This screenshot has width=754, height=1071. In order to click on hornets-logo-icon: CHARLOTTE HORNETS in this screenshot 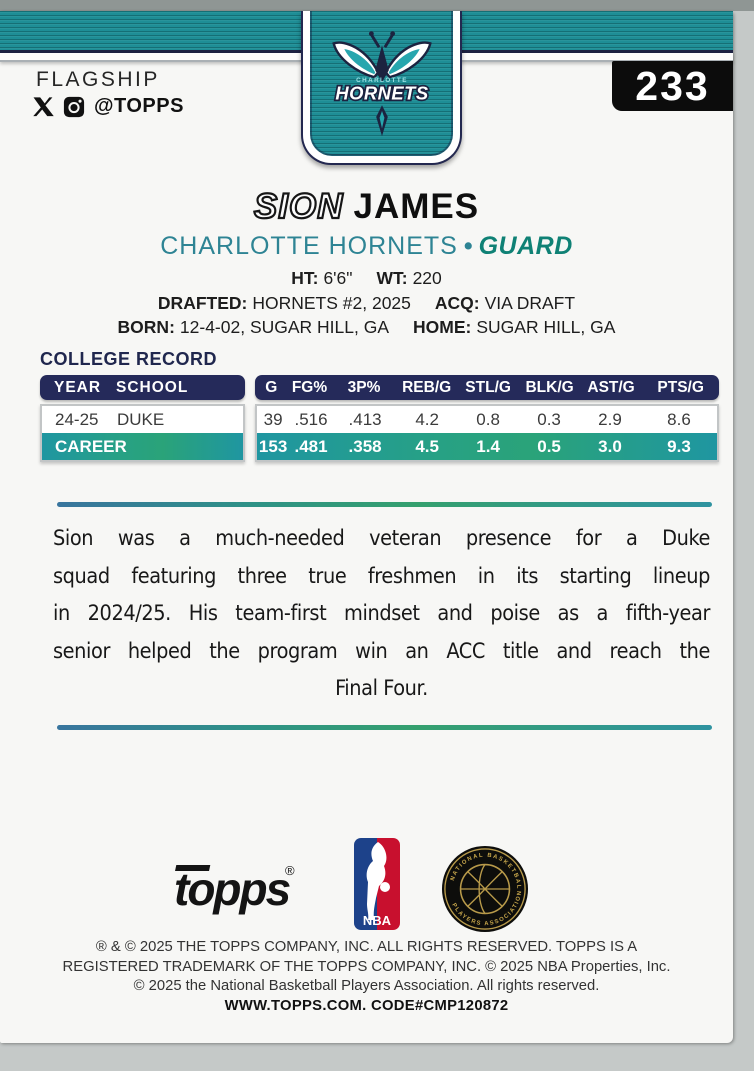, I will do `click(381, 83)`.